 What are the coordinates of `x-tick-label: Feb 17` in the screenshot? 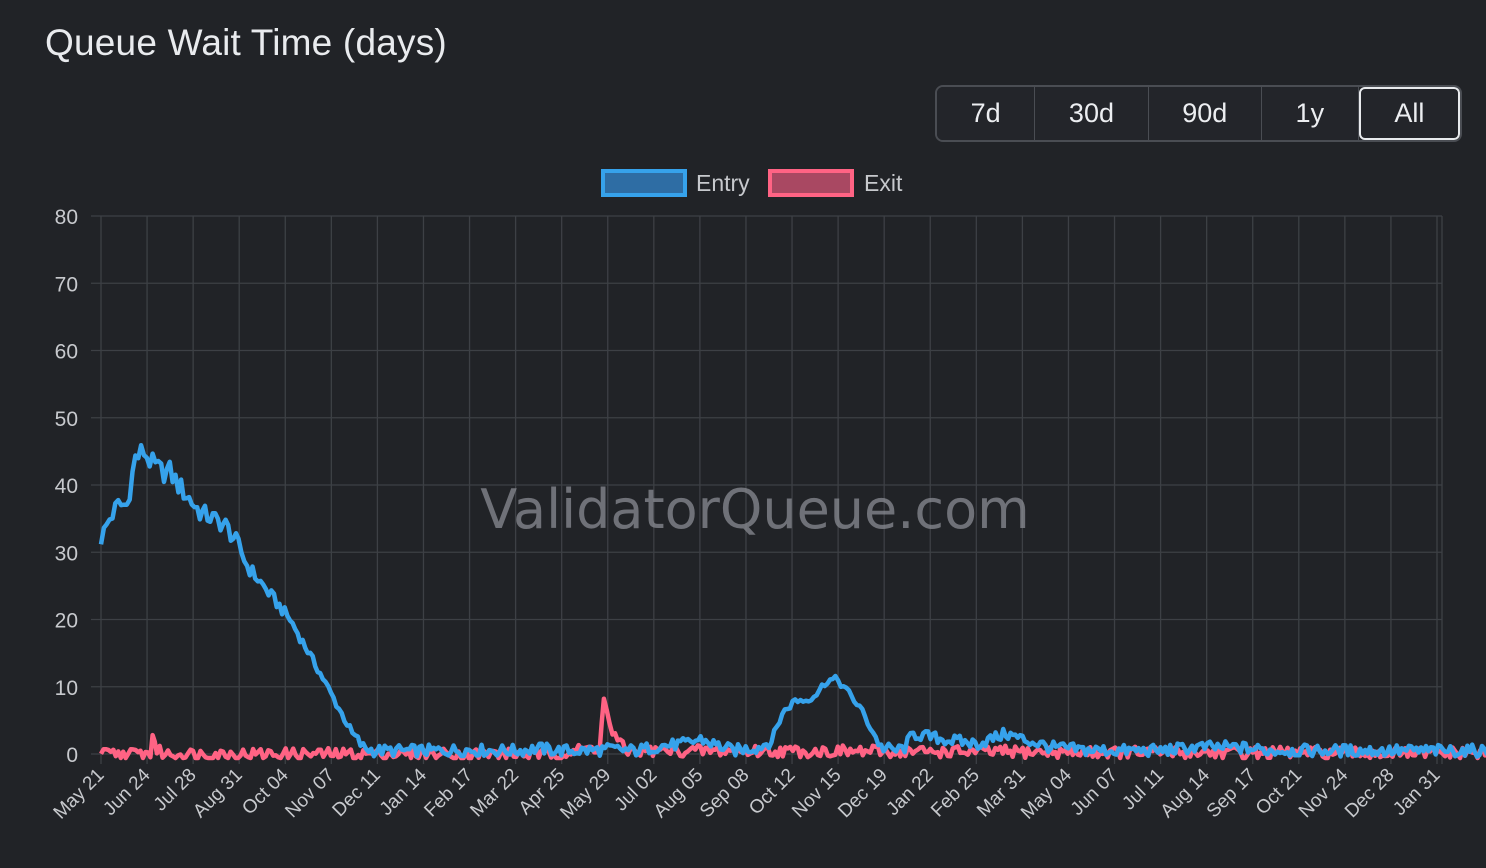 It's located at (448, 793).